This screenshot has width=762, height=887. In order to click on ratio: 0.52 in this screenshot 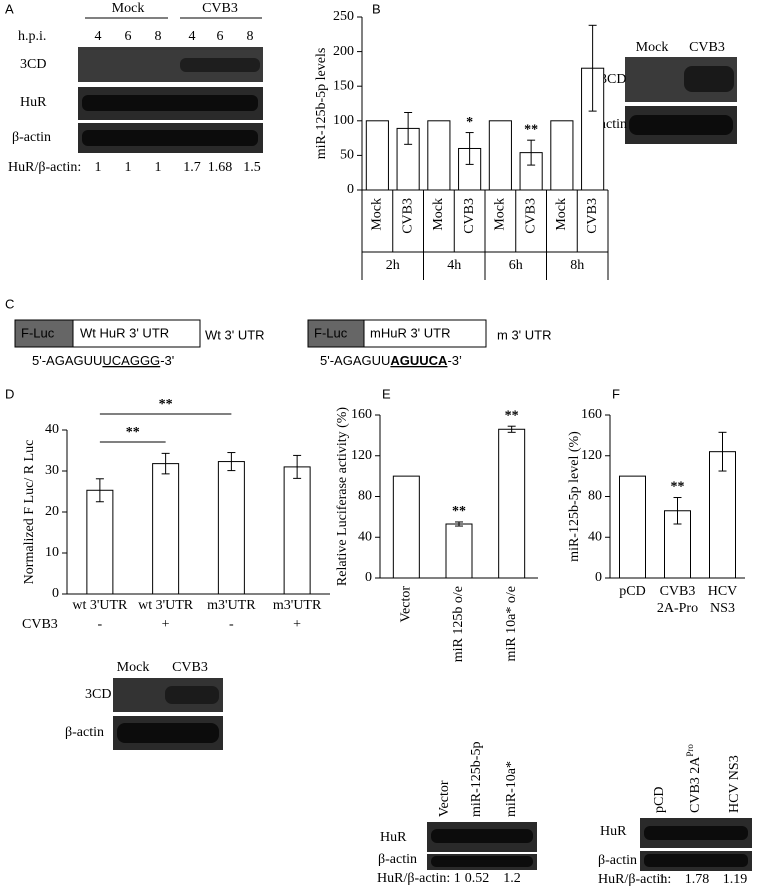, I will do `click(477, 878)`.